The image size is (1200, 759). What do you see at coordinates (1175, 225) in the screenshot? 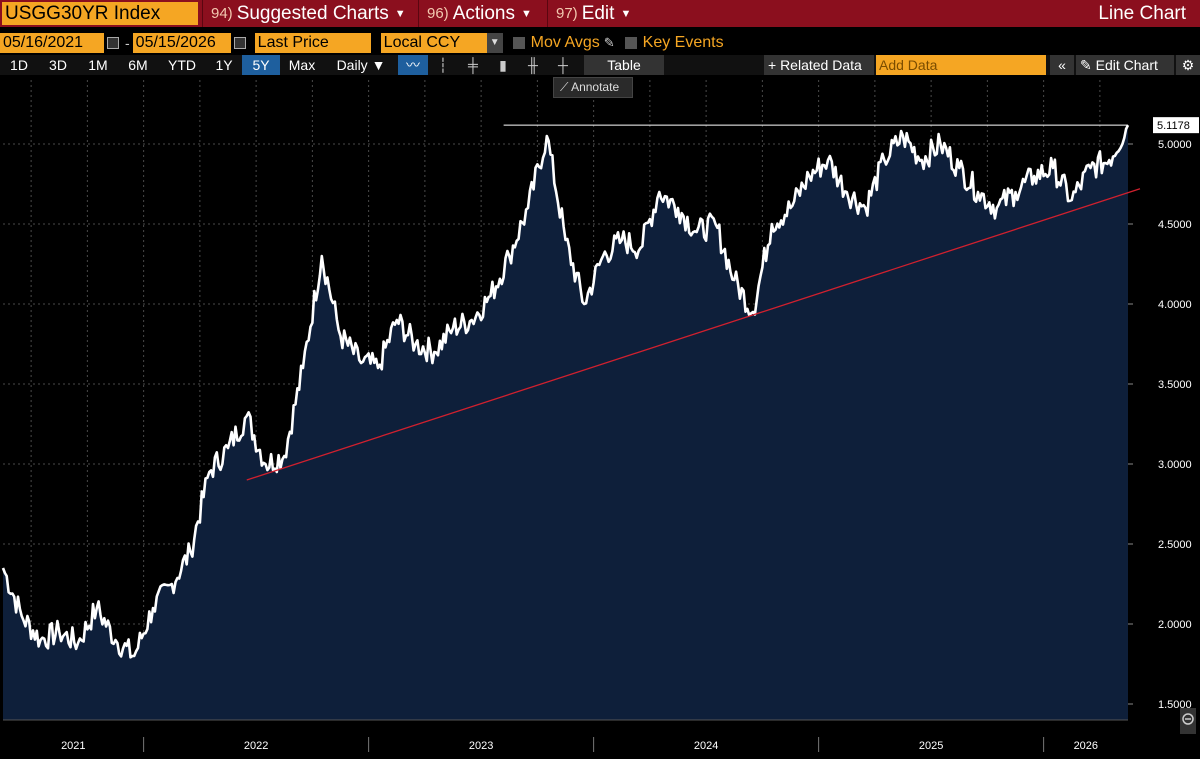
I see `y-tick-label: 4.5000` at bounding box center [1175, 225].